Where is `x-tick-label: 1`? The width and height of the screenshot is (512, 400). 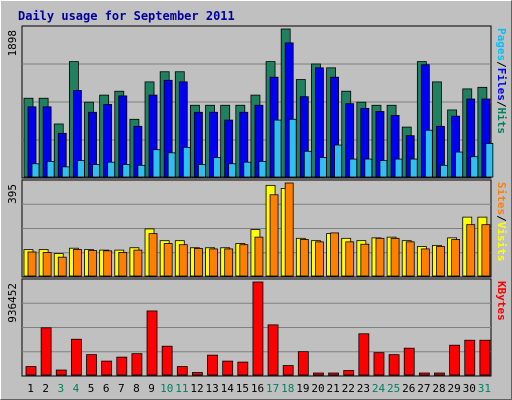
x-tick-label: 1 is located at coordinates (30, 388).